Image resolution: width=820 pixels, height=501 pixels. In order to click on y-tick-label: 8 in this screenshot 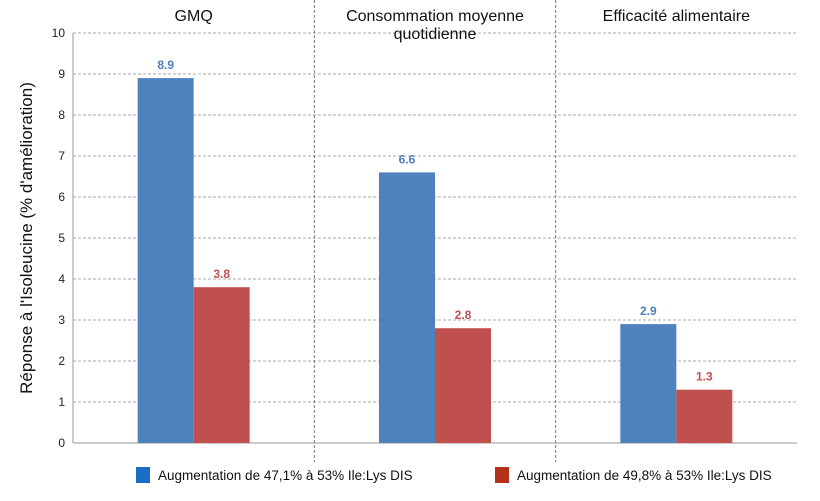, I will do `click(61, 115)`.